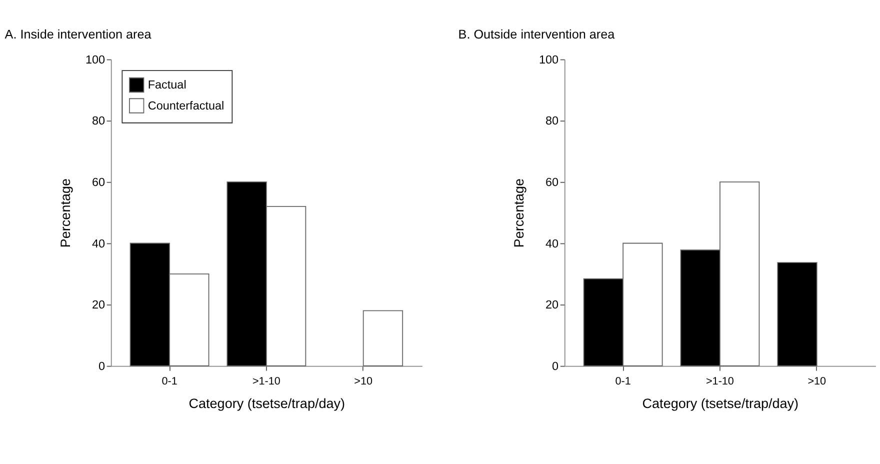 This screenshot has width=880, height=464. I want to click on chart-title: B. Outside intervention area, so click(537, 35).